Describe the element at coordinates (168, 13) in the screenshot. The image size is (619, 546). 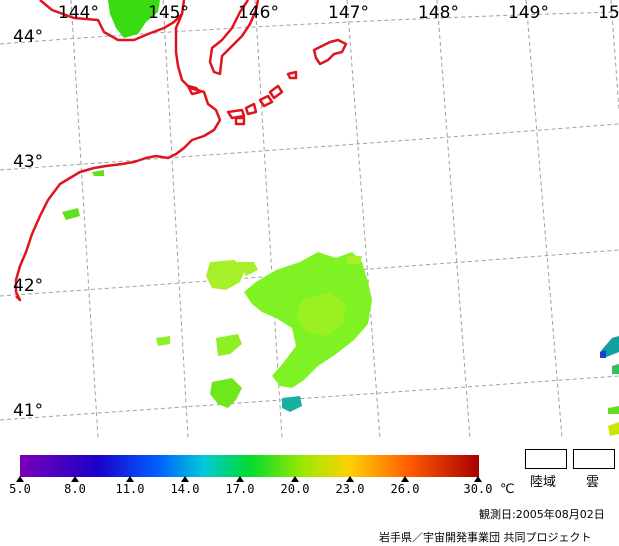
I see `longitude-label: 145°` at that location.